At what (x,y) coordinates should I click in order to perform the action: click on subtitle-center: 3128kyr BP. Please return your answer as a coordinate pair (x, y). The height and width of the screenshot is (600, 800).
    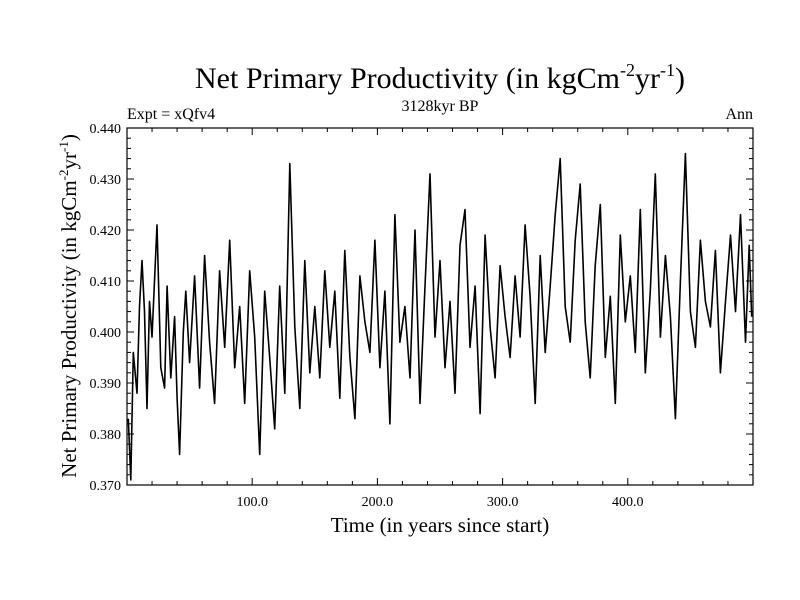
    Looking at the image, I should click on (440, 106).